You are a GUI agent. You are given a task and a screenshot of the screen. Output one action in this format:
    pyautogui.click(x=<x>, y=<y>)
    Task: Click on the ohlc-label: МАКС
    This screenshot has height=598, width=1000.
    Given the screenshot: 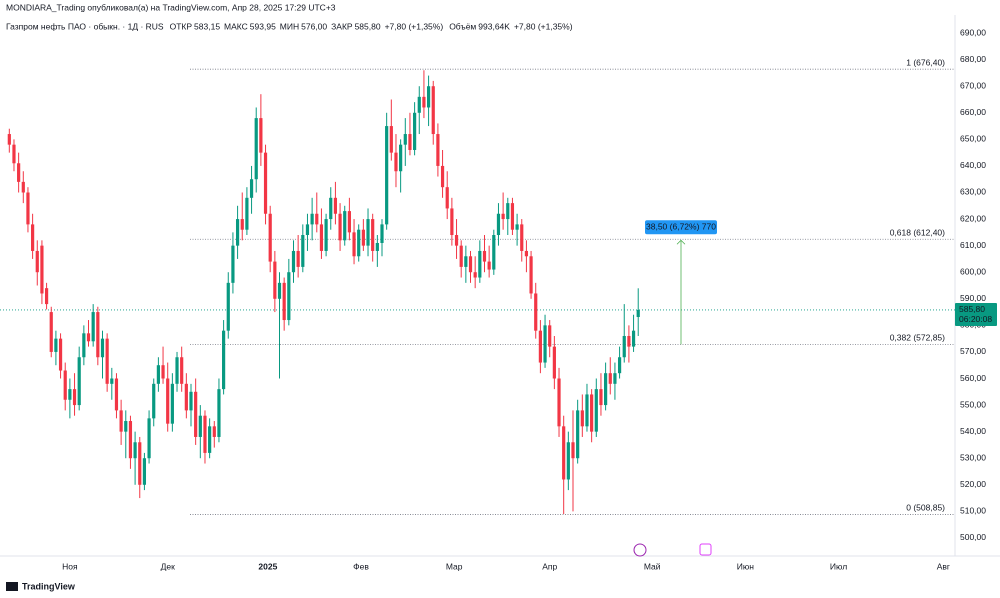 What is the action you would take?
    pyautogui.click(x=236, y=26)
    